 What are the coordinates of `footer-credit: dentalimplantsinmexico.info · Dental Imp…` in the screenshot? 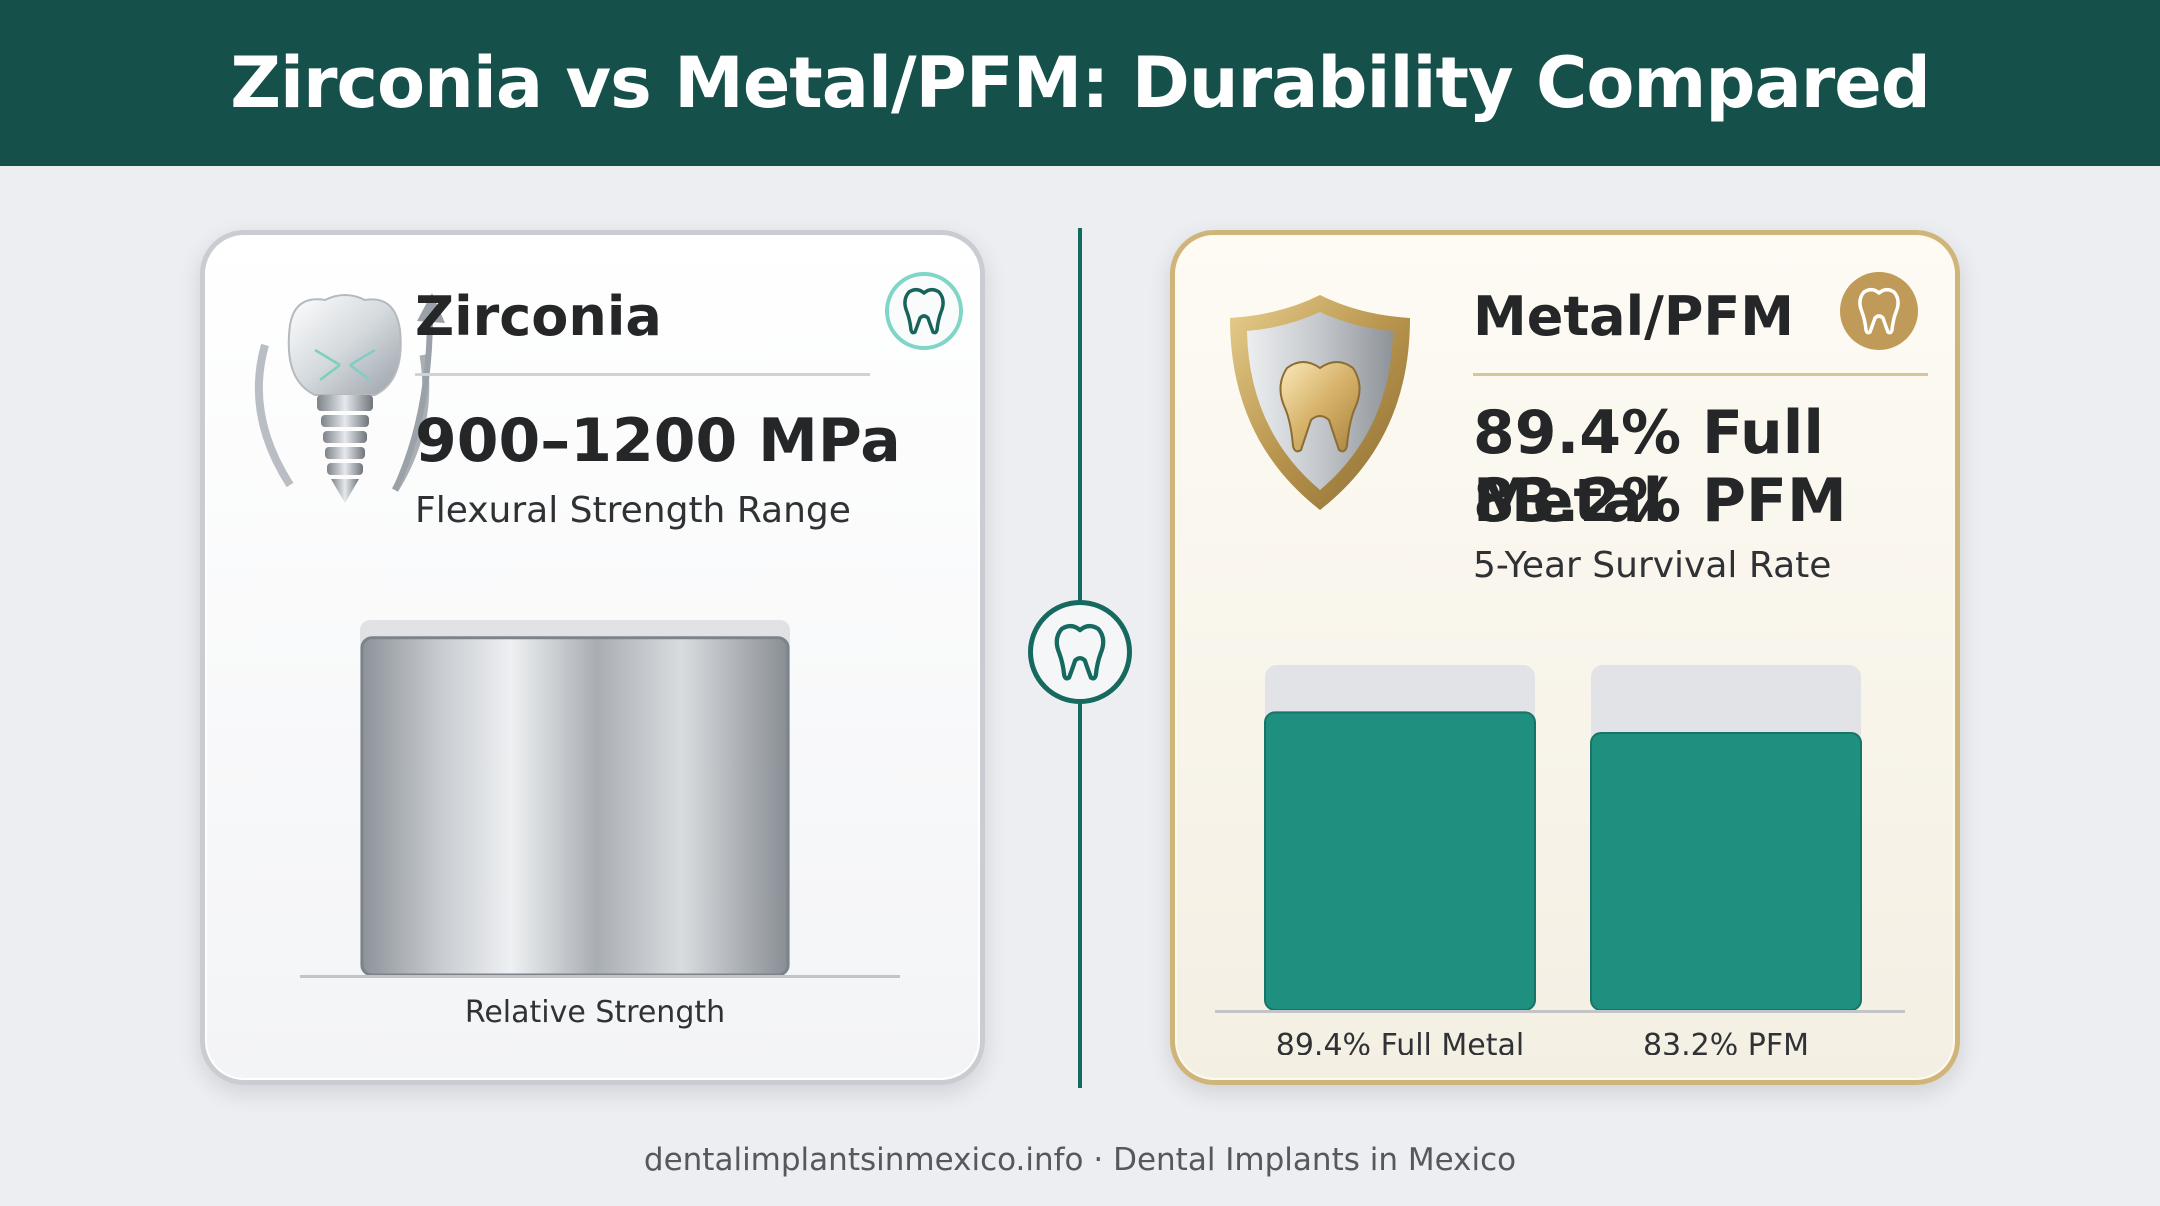 It's located at (1080, 1160).